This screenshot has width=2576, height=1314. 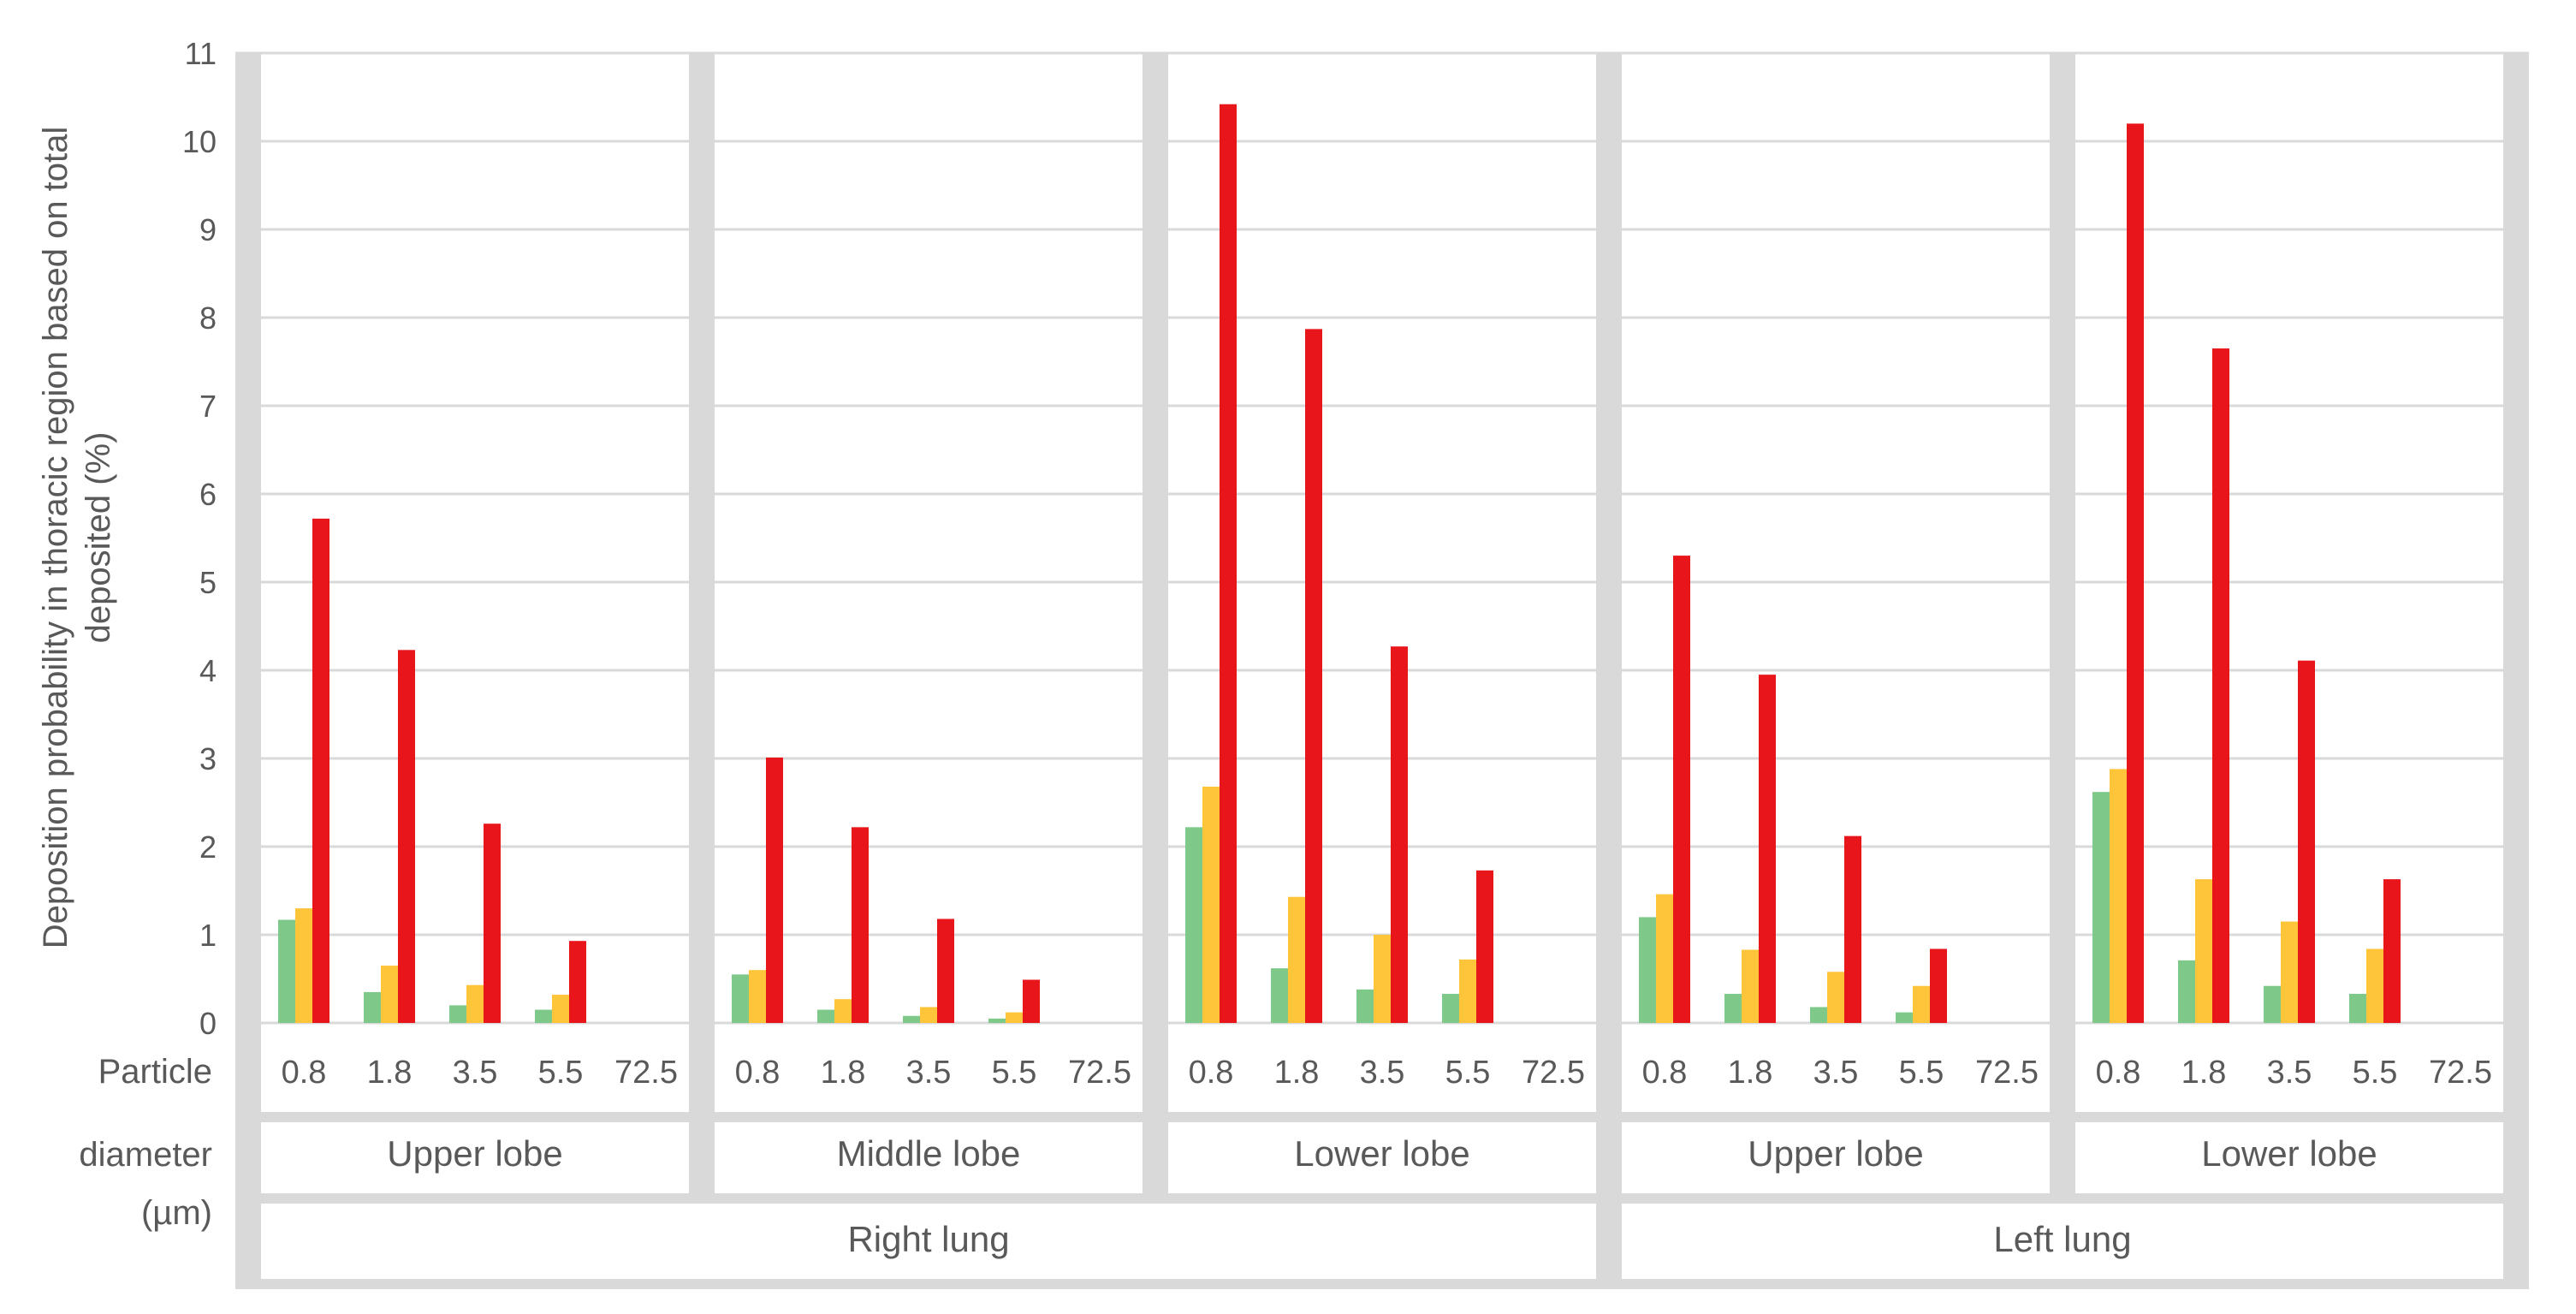 What do you see at coordinates (1382, 1117) in the screenshot?
I see `category-row-divider` at bounding box center [1382, 1117].